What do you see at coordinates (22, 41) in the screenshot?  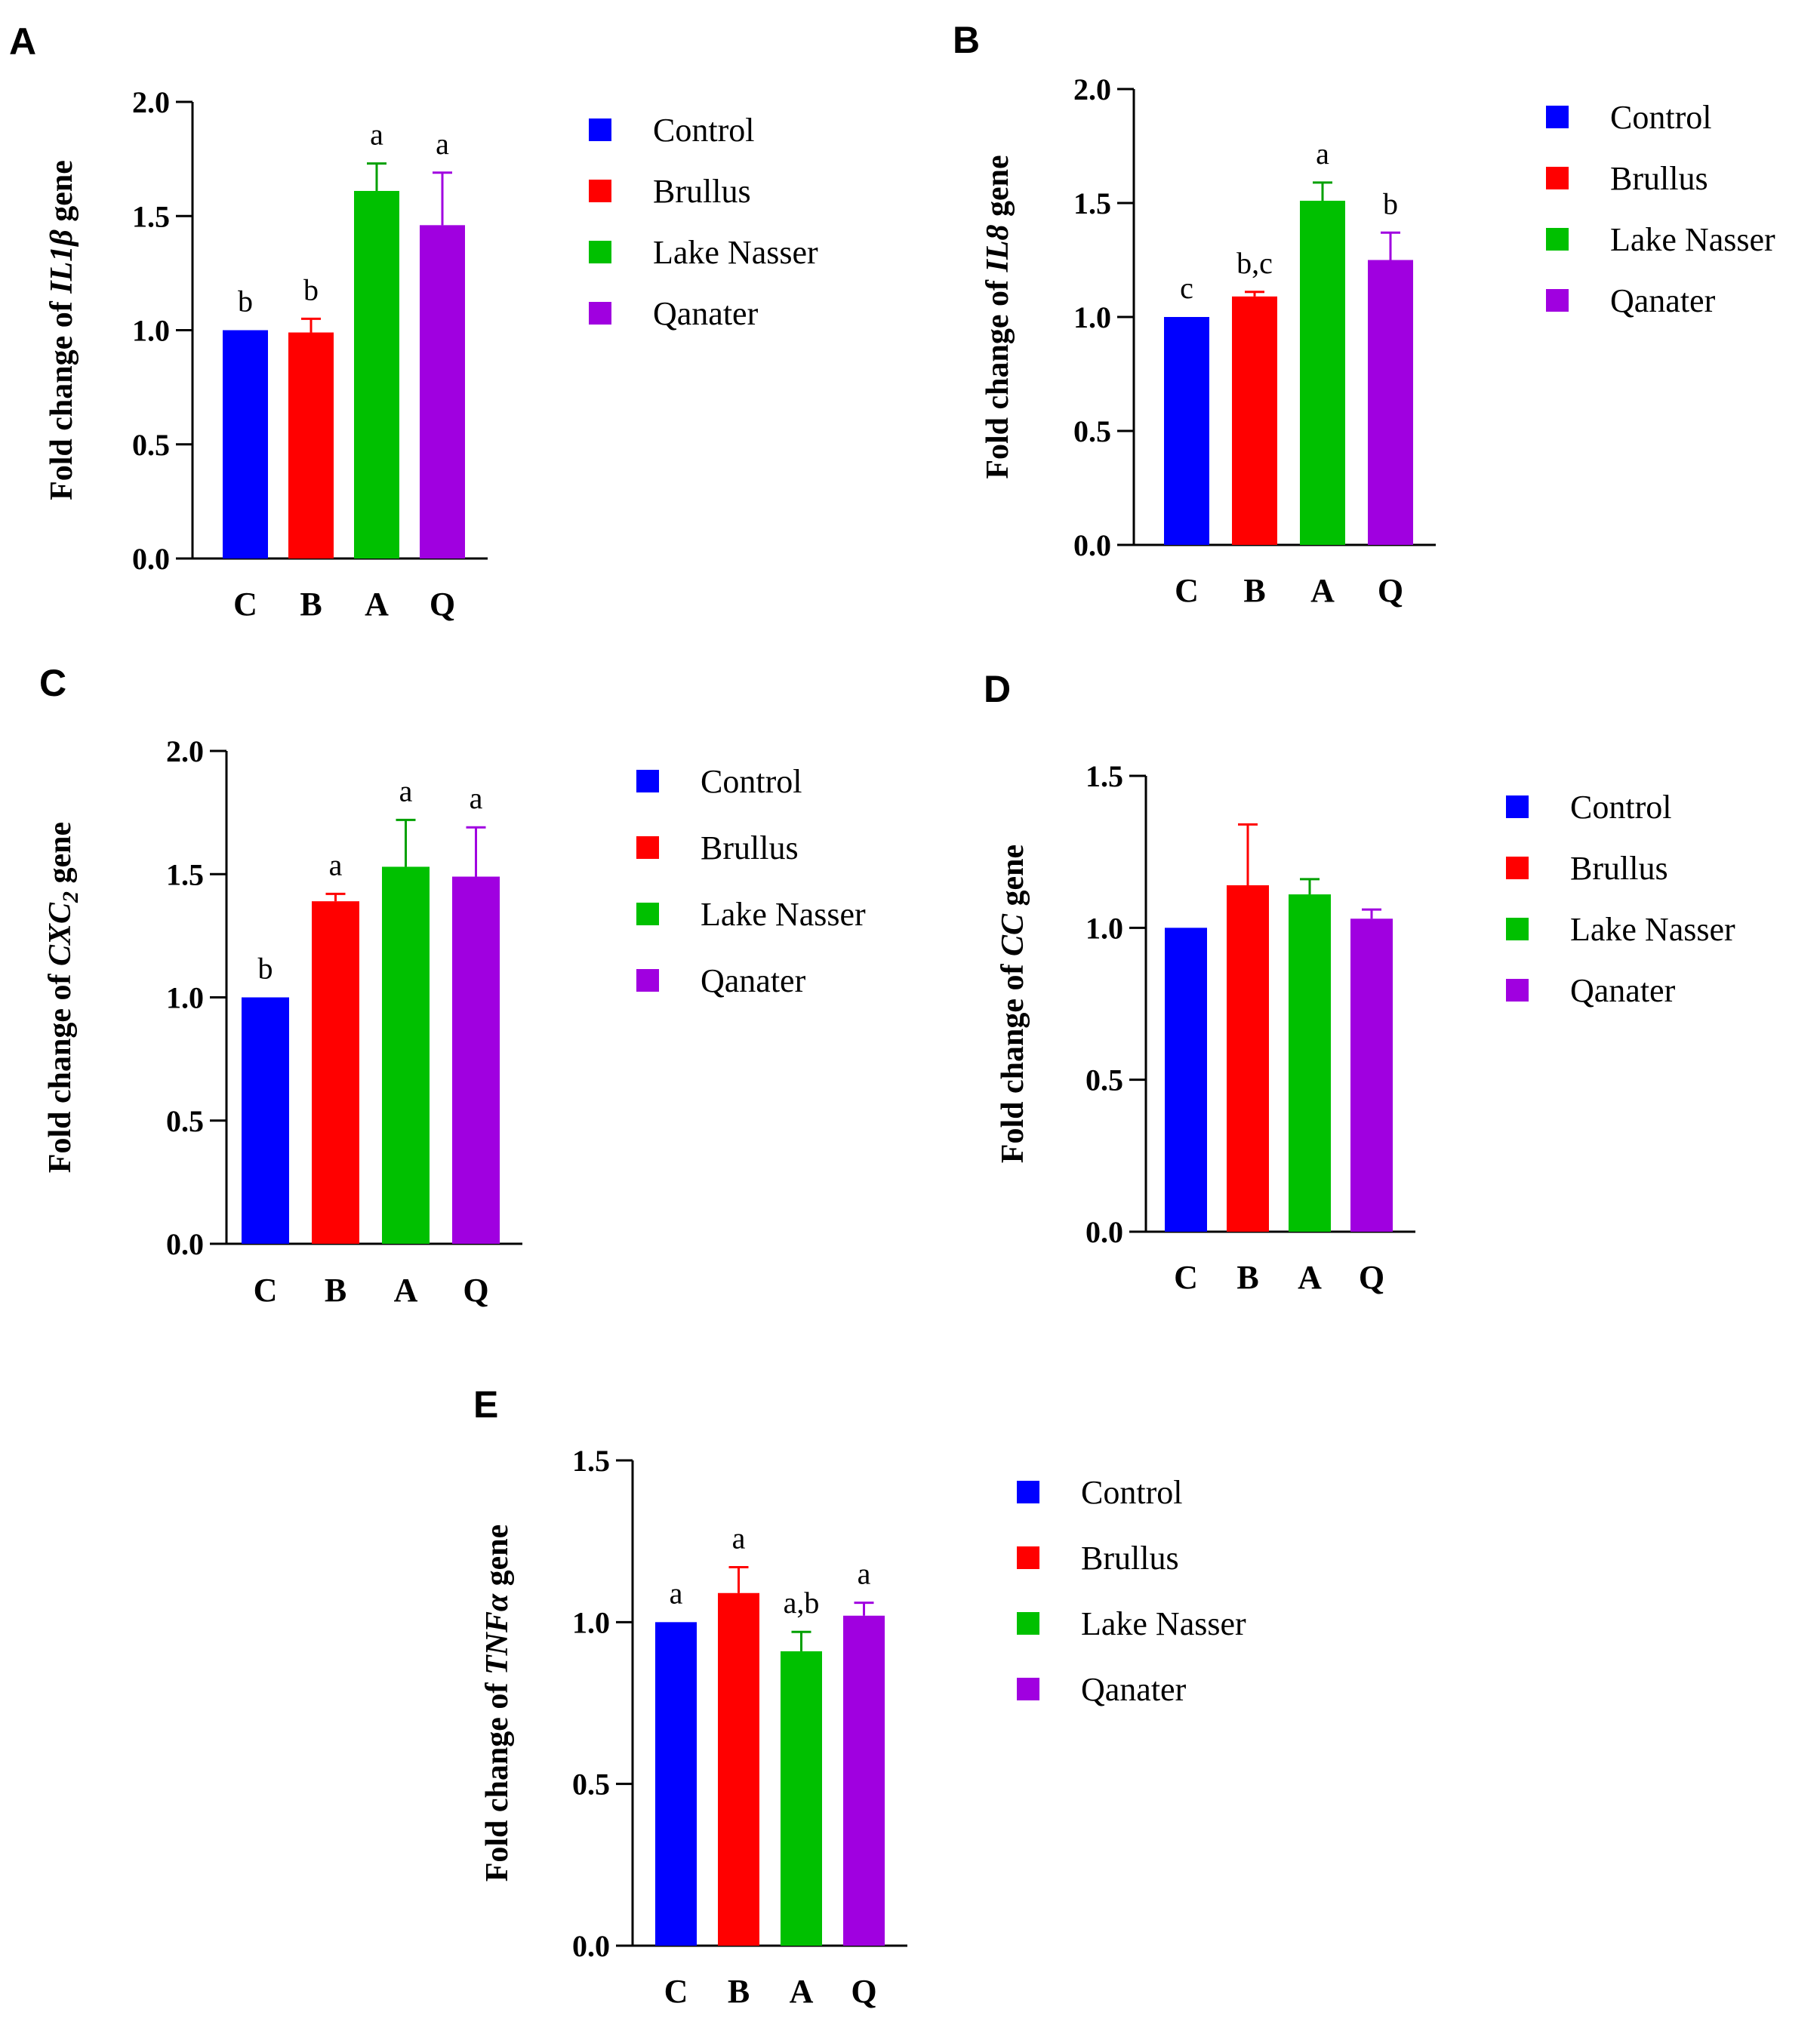 I see `panel-label: A` at bounding box center [22, 41].